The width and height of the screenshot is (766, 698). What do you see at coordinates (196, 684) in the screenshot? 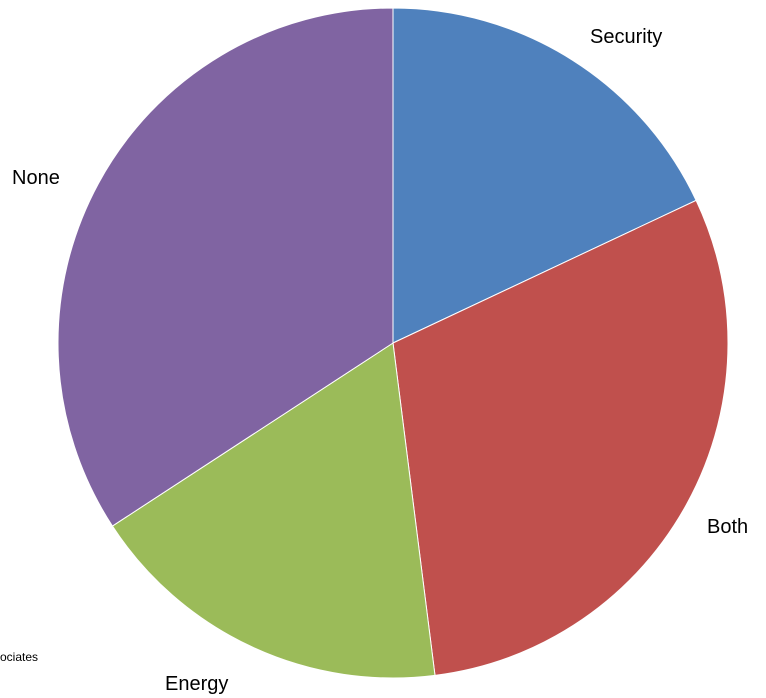
I see `slice-label-energy: Energy` at bounding box center [196, 684].